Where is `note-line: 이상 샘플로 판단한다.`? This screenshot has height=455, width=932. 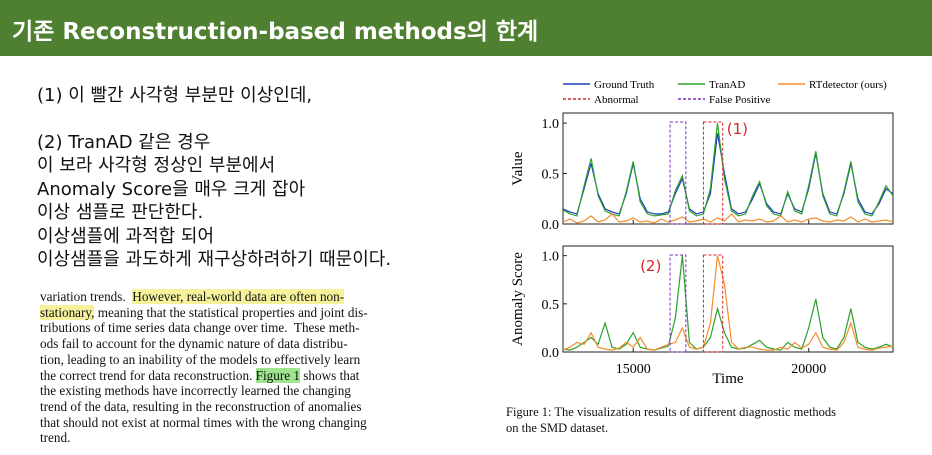 note-line: 이상 샘플로 판단한다. is located at coordinates (120, 212).